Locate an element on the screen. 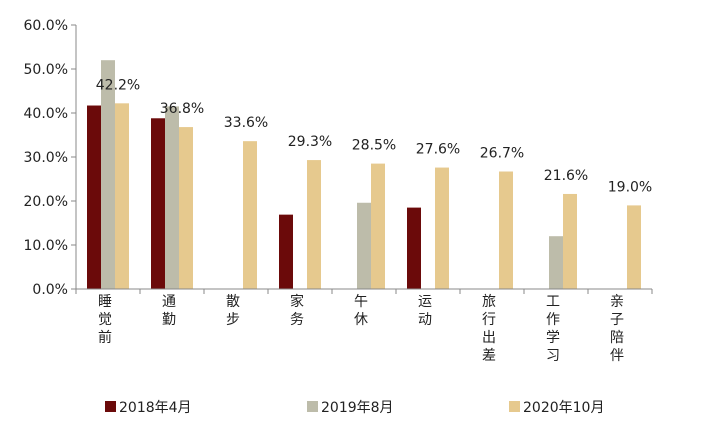 The width and height of the screenshot is (701, 422). data-label: 26.7% is located at coordinates (502, 154).